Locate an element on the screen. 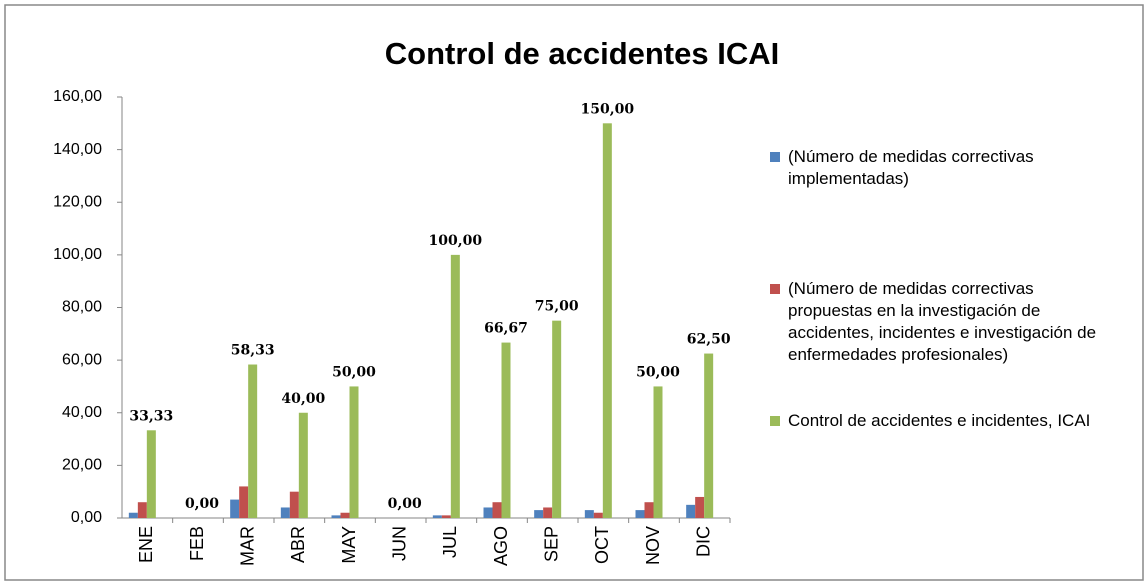  x-tick-label: ENE is located at coordinates (146, 544).